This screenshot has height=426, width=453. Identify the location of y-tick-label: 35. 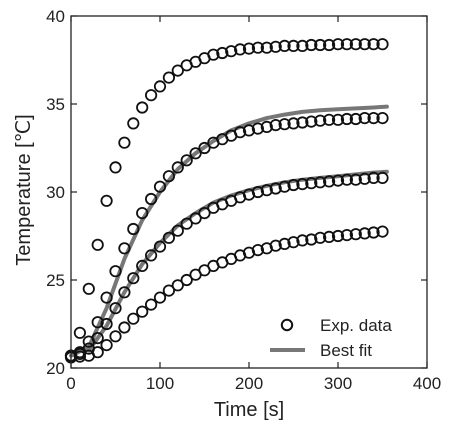
(55, 104).